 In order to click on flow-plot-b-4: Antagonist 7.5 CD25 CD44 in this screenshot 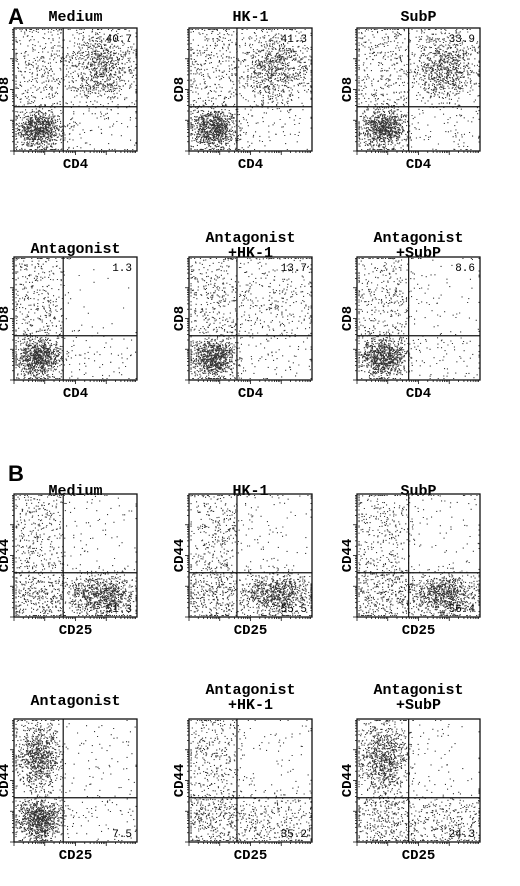, I will do `click(69, 778)`.